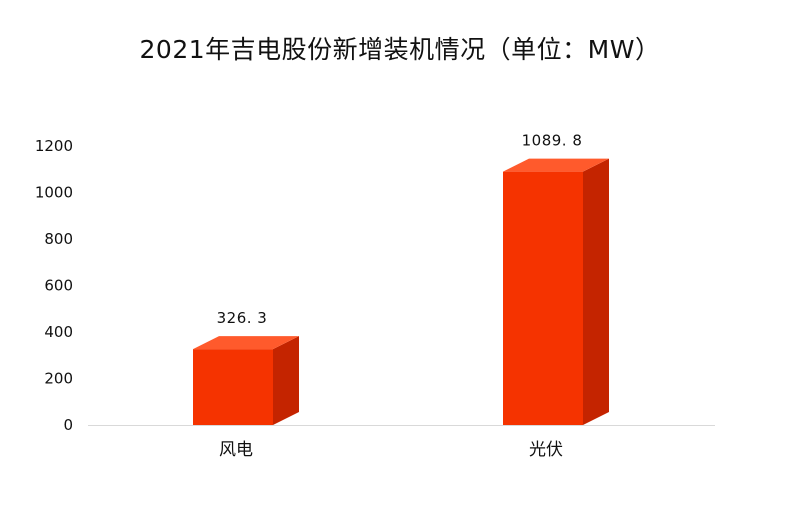  I want to click on category-label: 风电, so click(236, 450).